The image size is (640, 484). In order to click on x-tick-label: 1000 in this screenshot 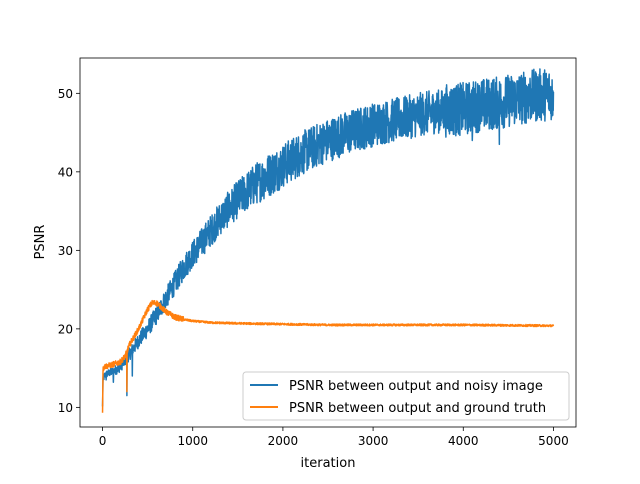, I will do `click(192, 441)`.